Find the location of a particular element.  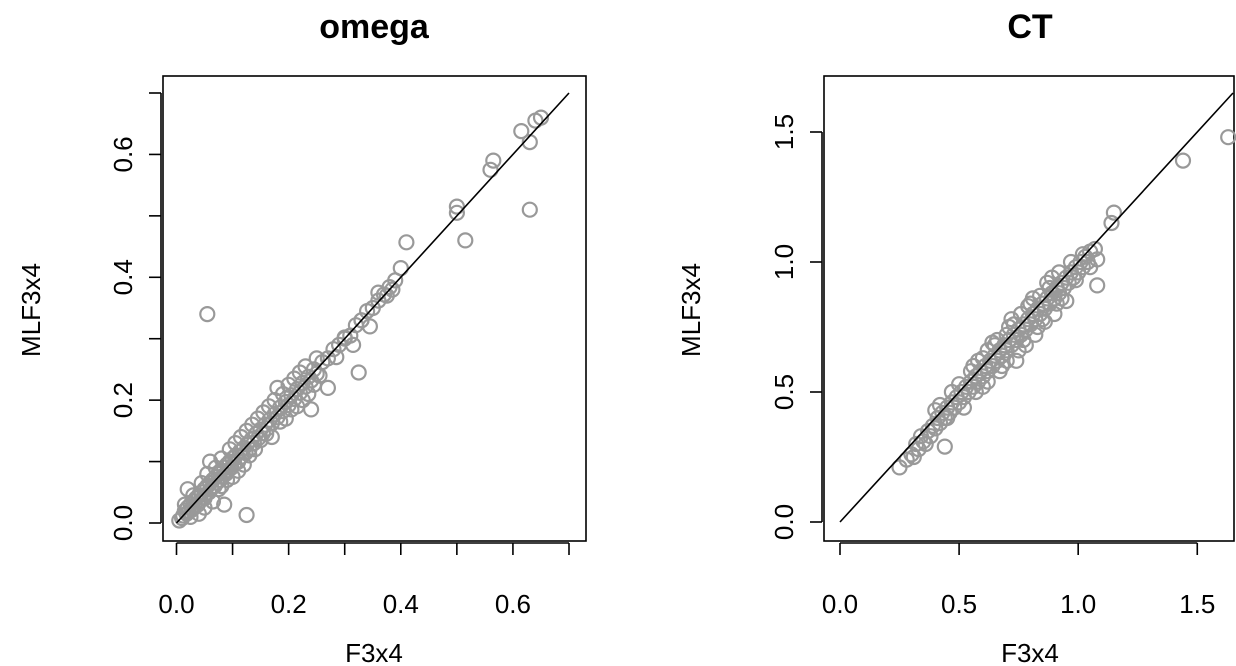

y-tick-label: 0.4 is located at coordinates (123, 277).